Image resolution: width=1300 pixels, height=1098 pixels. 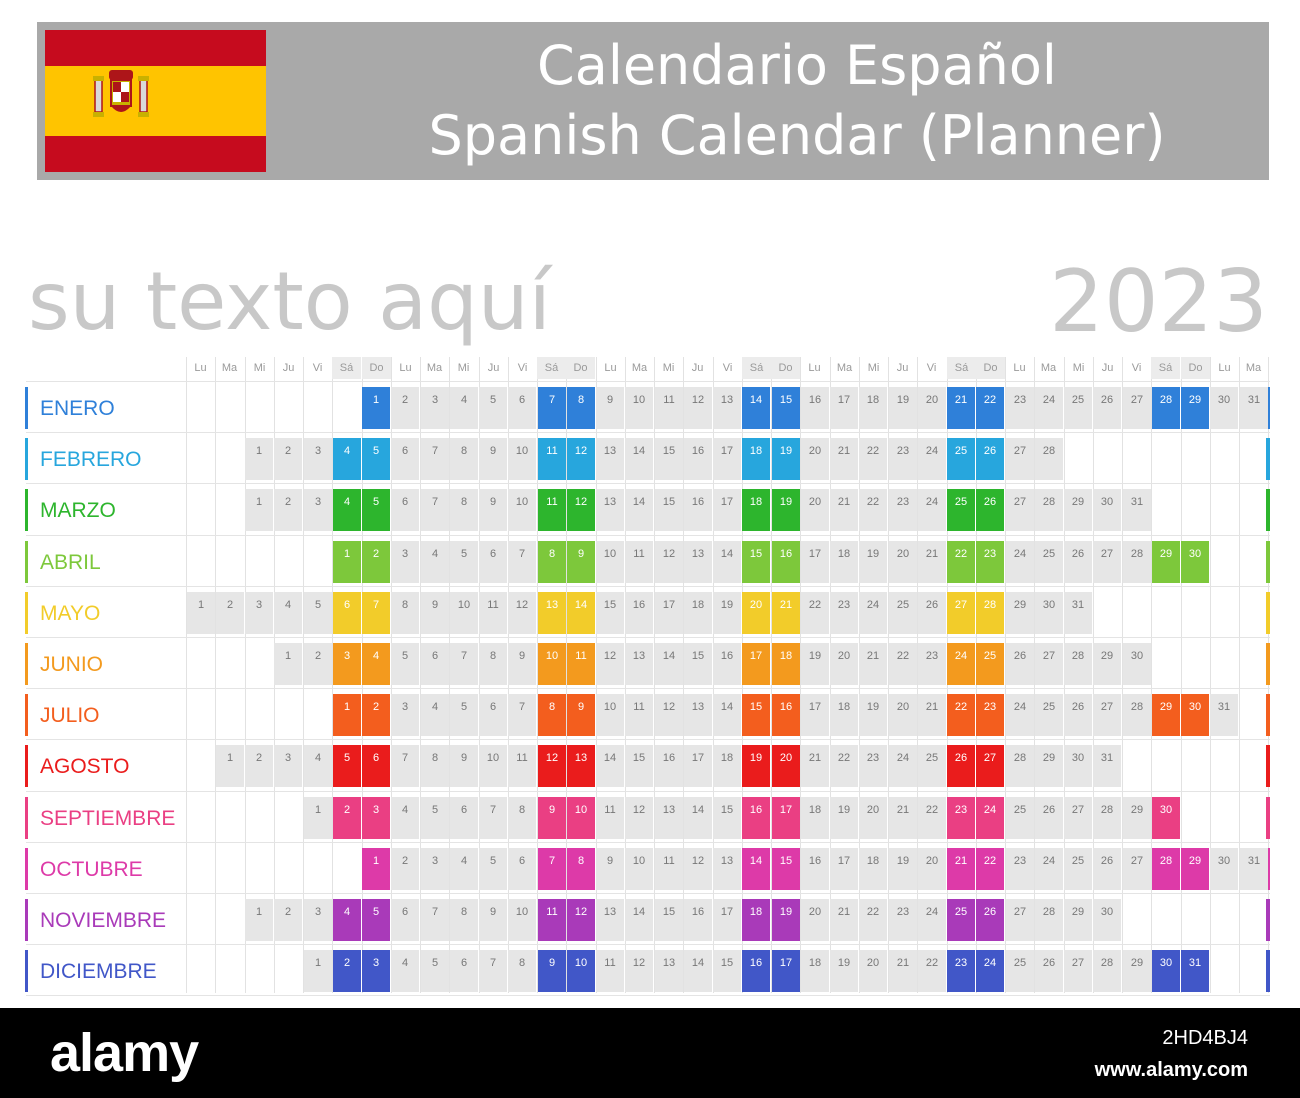 I want to click on day-cell: 29, so click(x=1078, y=510).